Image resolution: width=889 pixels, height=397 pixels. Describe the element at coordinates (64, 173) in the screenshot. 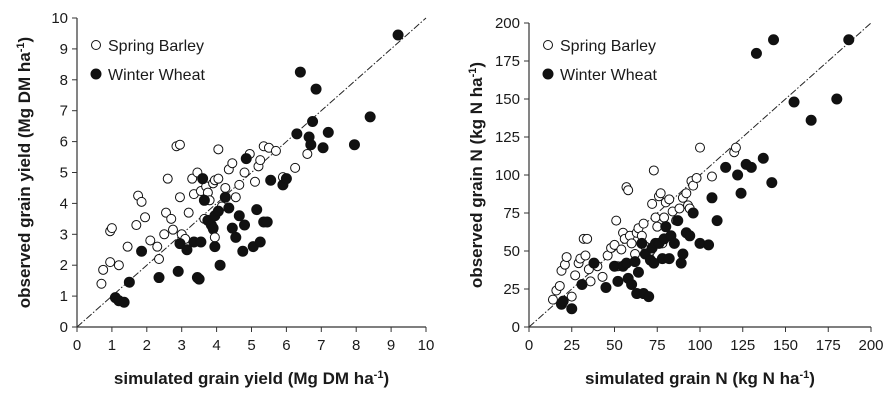

I see `y-tick-label: 5` at that location.